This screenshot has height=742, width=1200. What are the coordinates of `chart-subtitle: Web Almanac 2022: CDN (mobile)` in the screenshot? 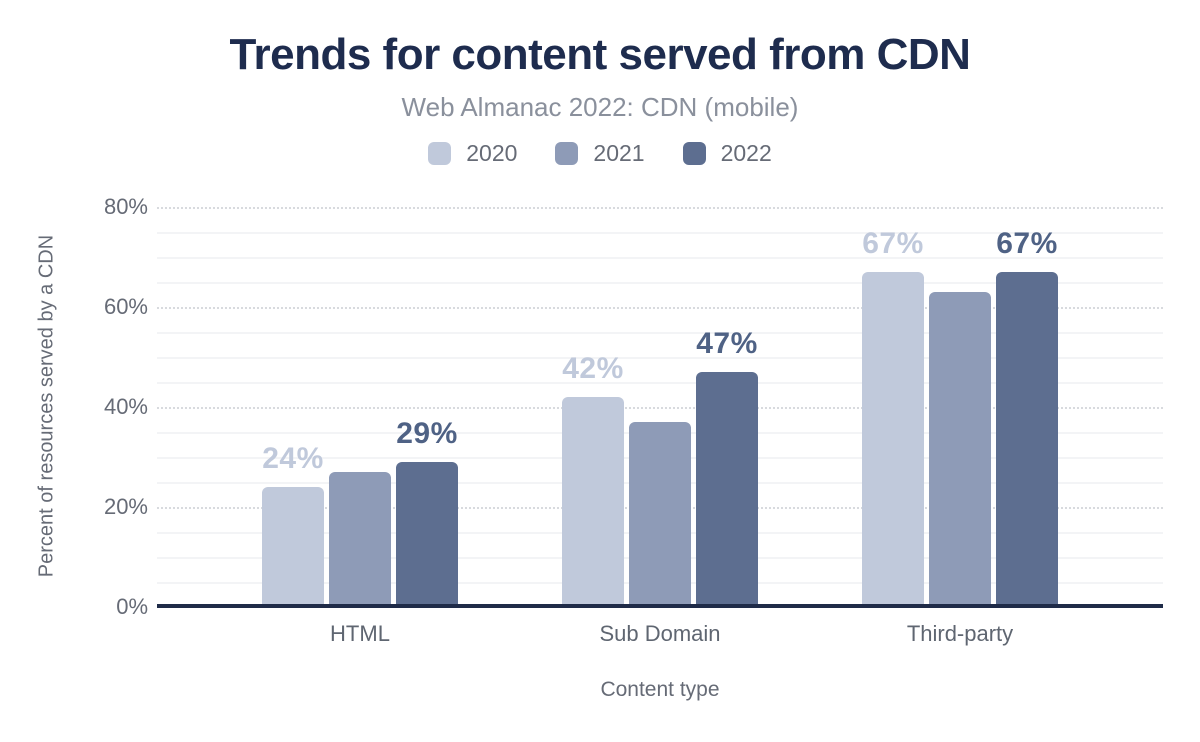 It's located at (600, 107).